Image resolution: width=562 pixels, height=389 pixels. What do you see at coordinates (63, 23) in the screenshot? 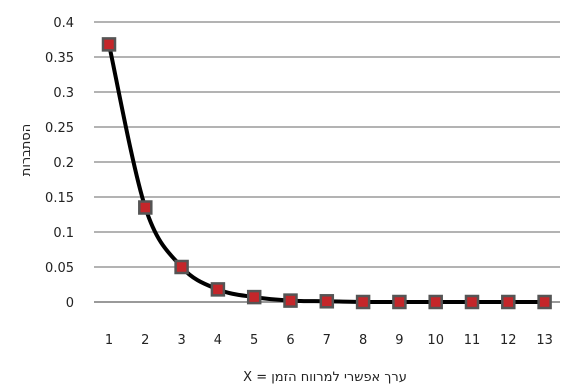
I see `y-tick-label: 0.4` at bounding box center [63, 23].